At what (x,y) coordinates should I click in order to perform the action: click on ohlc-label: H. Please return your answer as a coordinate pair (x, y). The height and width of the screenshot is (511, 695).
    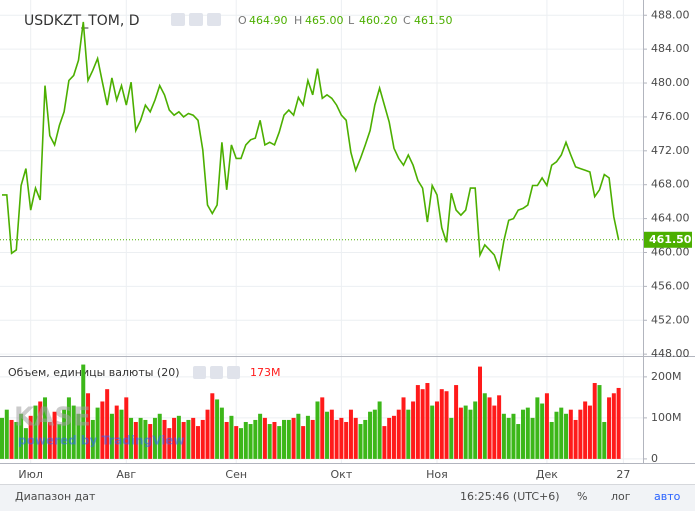
    Looking at the image, I should click on (298, 20).